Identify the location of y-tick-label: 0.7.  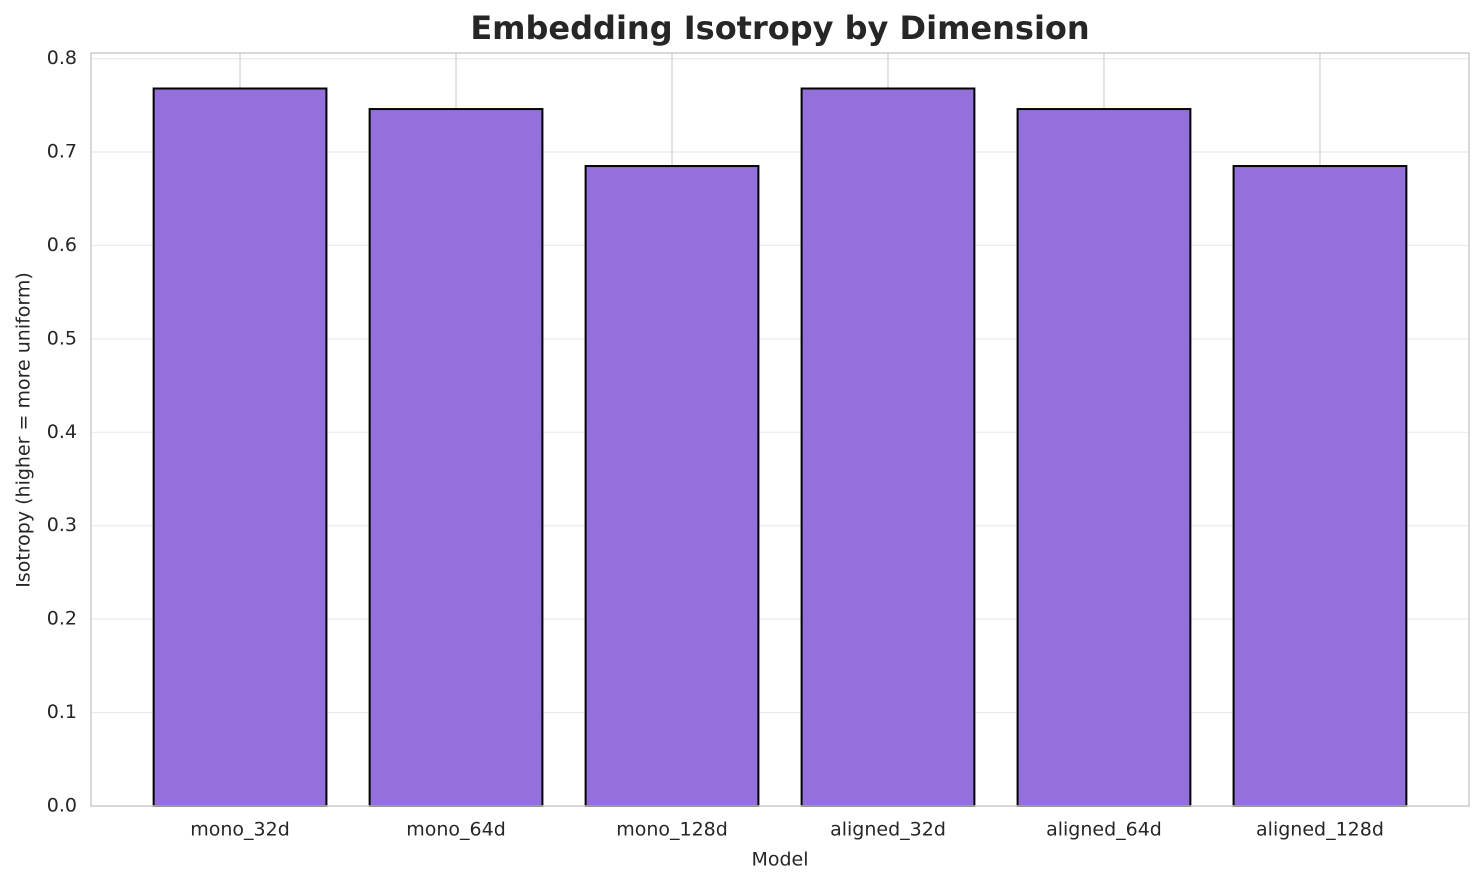
(62, 152).